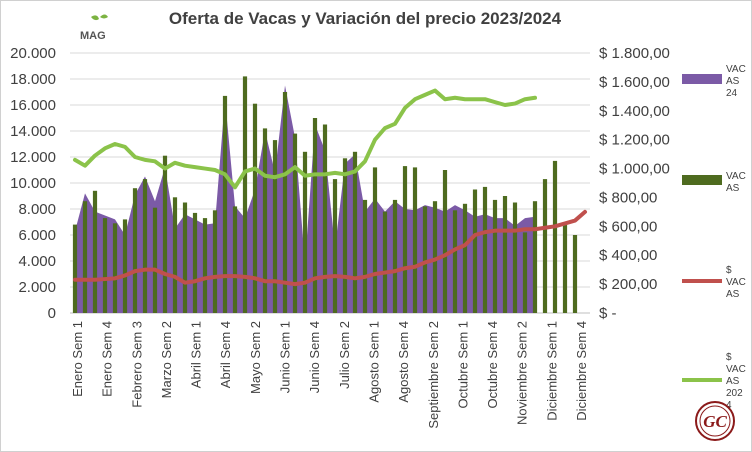 This screenshot has width=752, height=452. I want to click on line-vacas-2024, so click(305, 139).